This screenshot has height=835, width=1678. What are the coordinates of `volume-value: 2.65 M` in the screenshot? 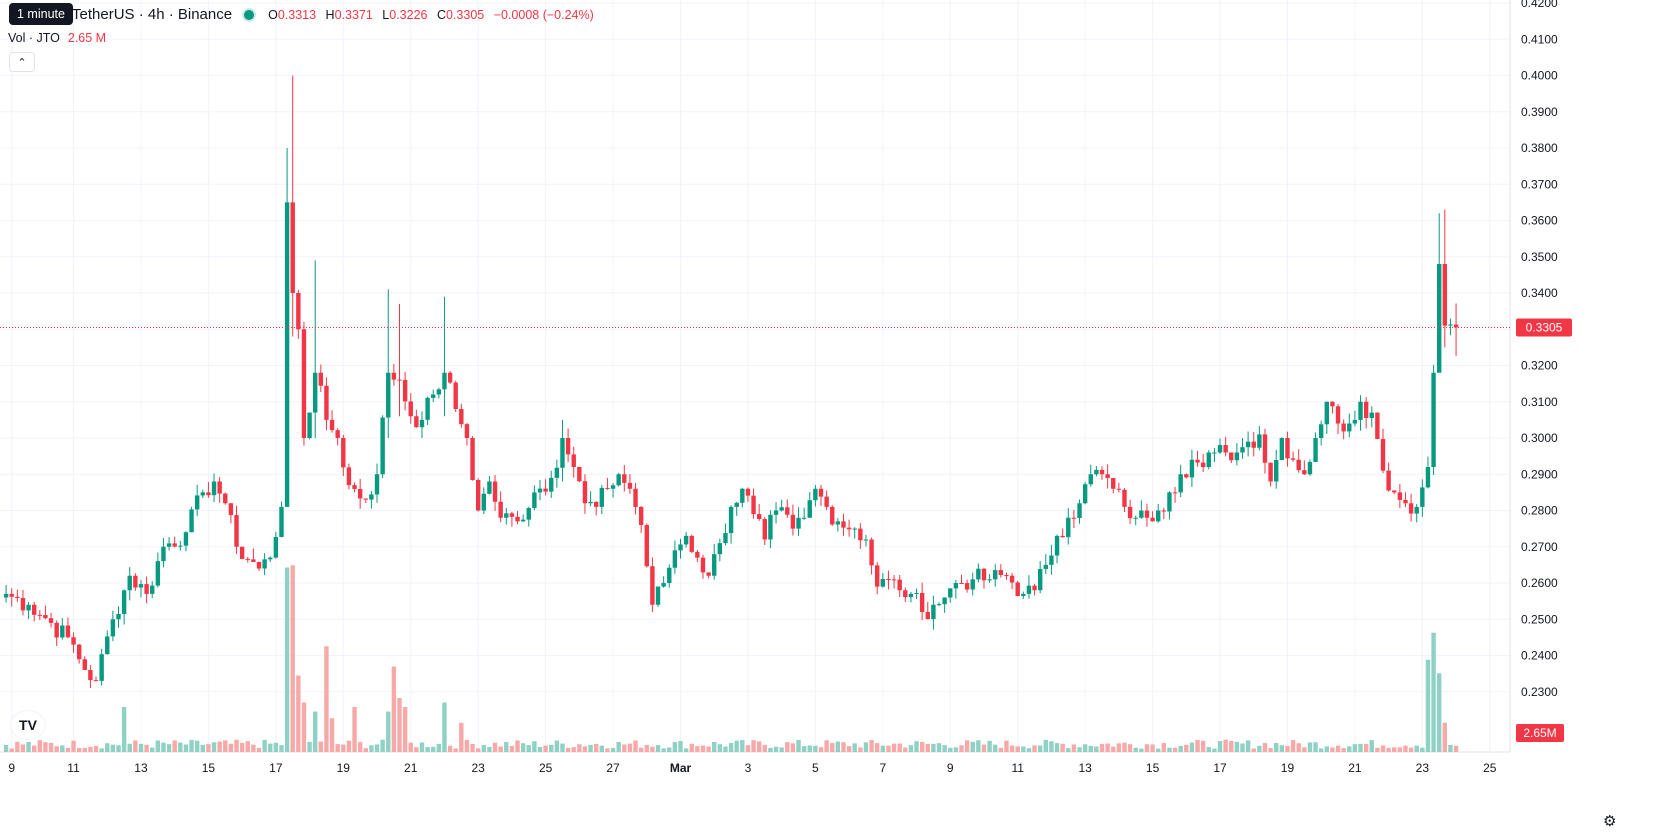 It's located at (87, 38).